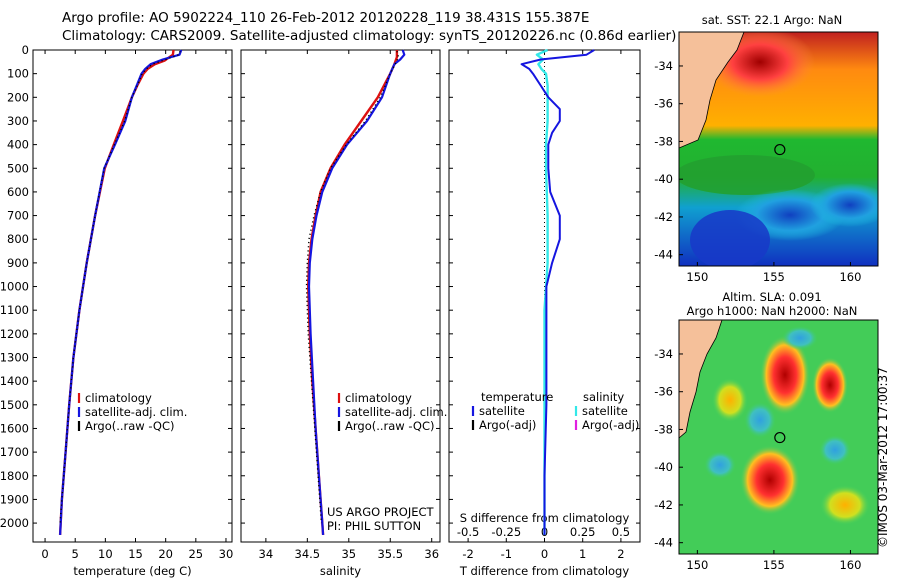 The width and height of the screenshot is (900, 580). Describe the element at coordinates (381, 512) in the screenshot. I see `project-annotation: US ARGO PROJECT` at that location.